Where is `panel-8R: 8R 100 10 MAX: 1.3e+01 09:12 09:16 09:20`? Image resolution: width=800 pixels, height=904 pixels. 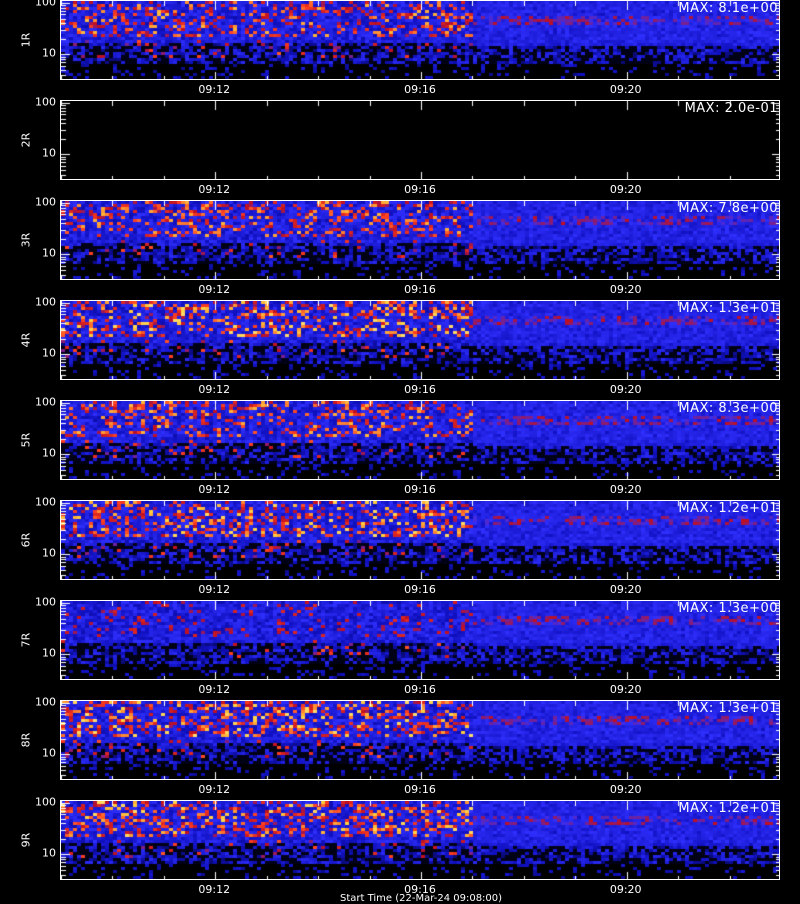 panel-8R: 8R 100 10 MAX: 1.3e+01 09:12 09:16 09:20 is located at coordinates (400, 748).